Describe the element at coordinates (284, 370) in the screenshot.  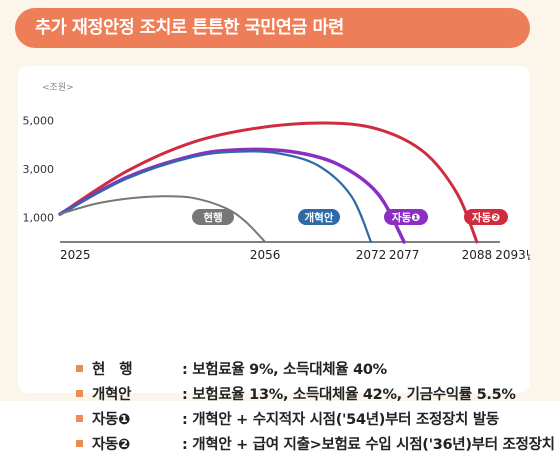
I see `legend-desc: : 보험료율 9%, 소득대체율 40%` at that location.